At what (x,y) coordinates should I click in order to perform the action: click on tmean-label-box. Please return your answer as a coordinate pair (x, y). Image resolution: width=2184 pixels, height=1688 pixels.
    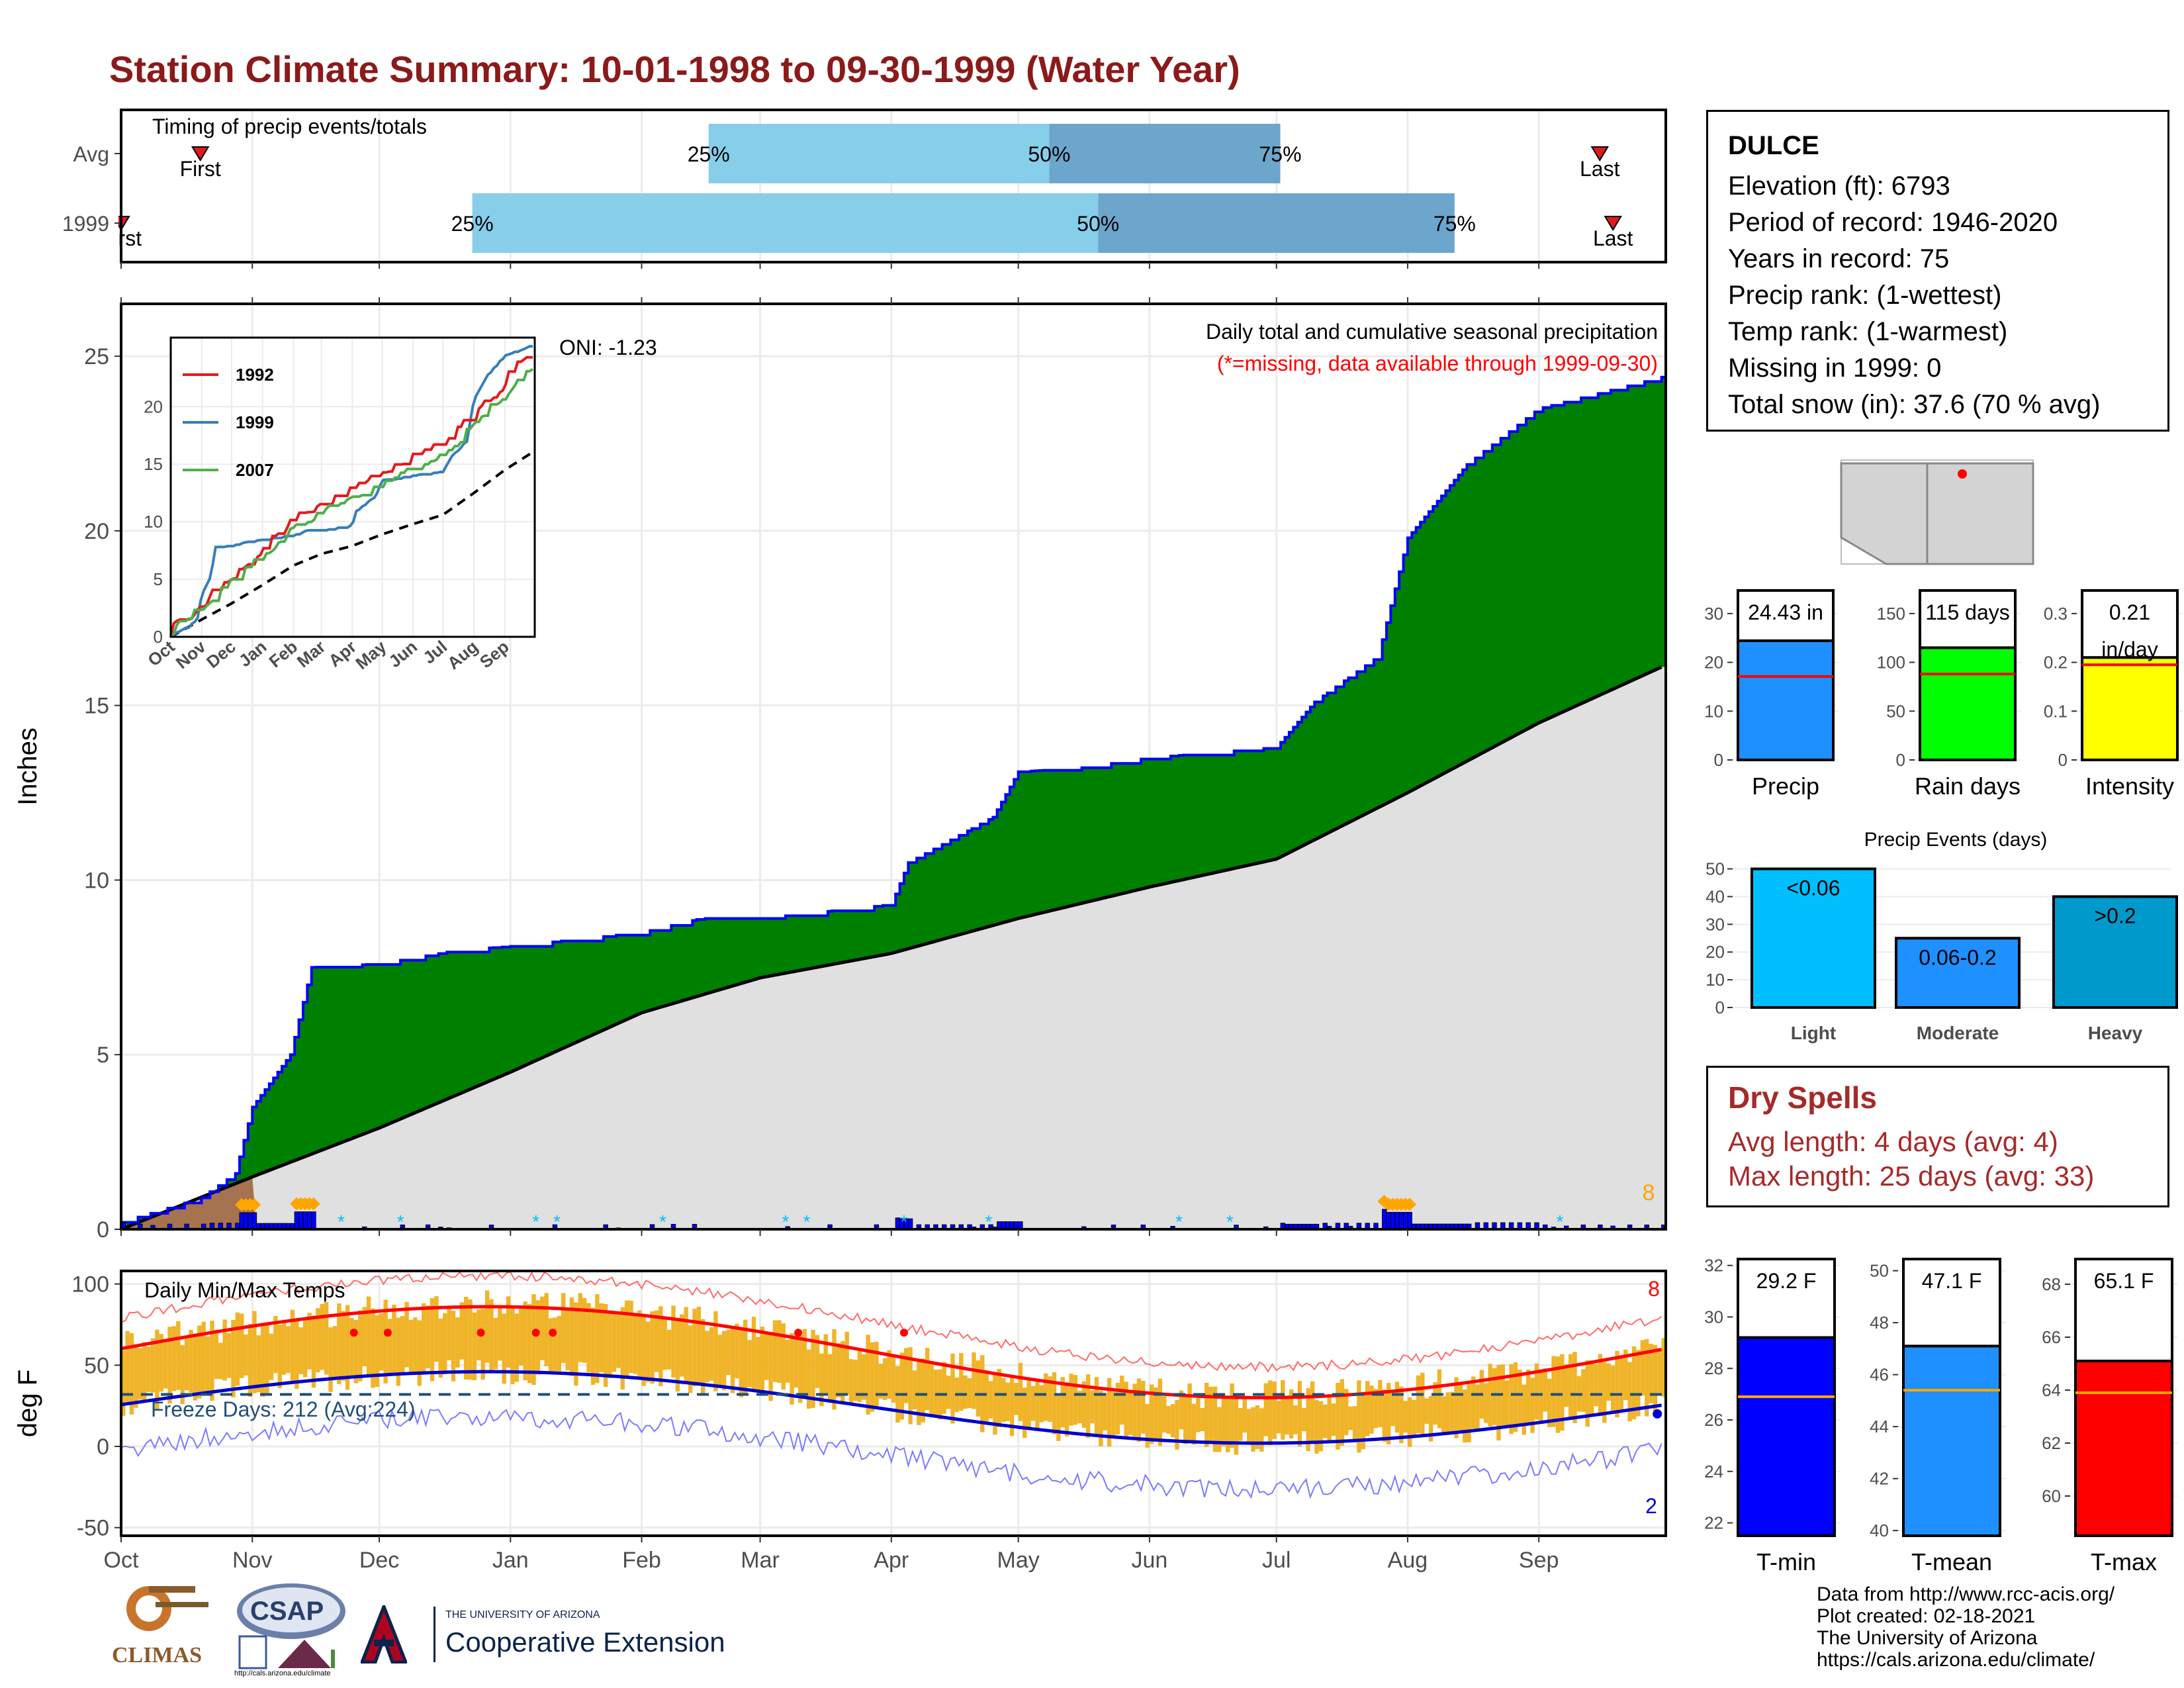
    Looking at the image, I should click on (1951, 1303).